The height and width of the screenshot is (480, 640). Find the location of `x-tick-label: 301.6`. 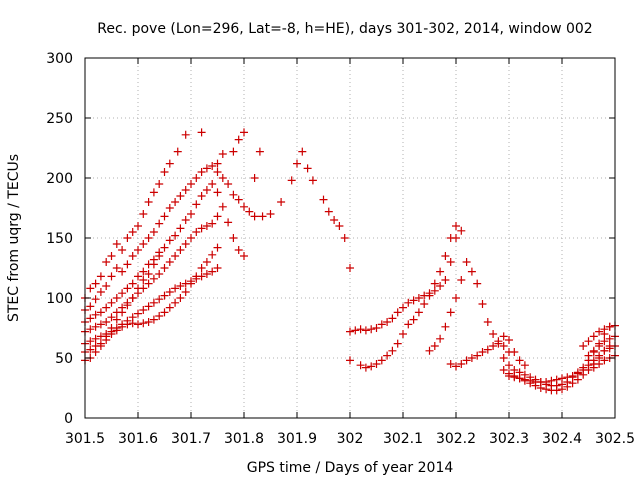

x-tick-label: 301.6 is located at coordinates (138, 439).